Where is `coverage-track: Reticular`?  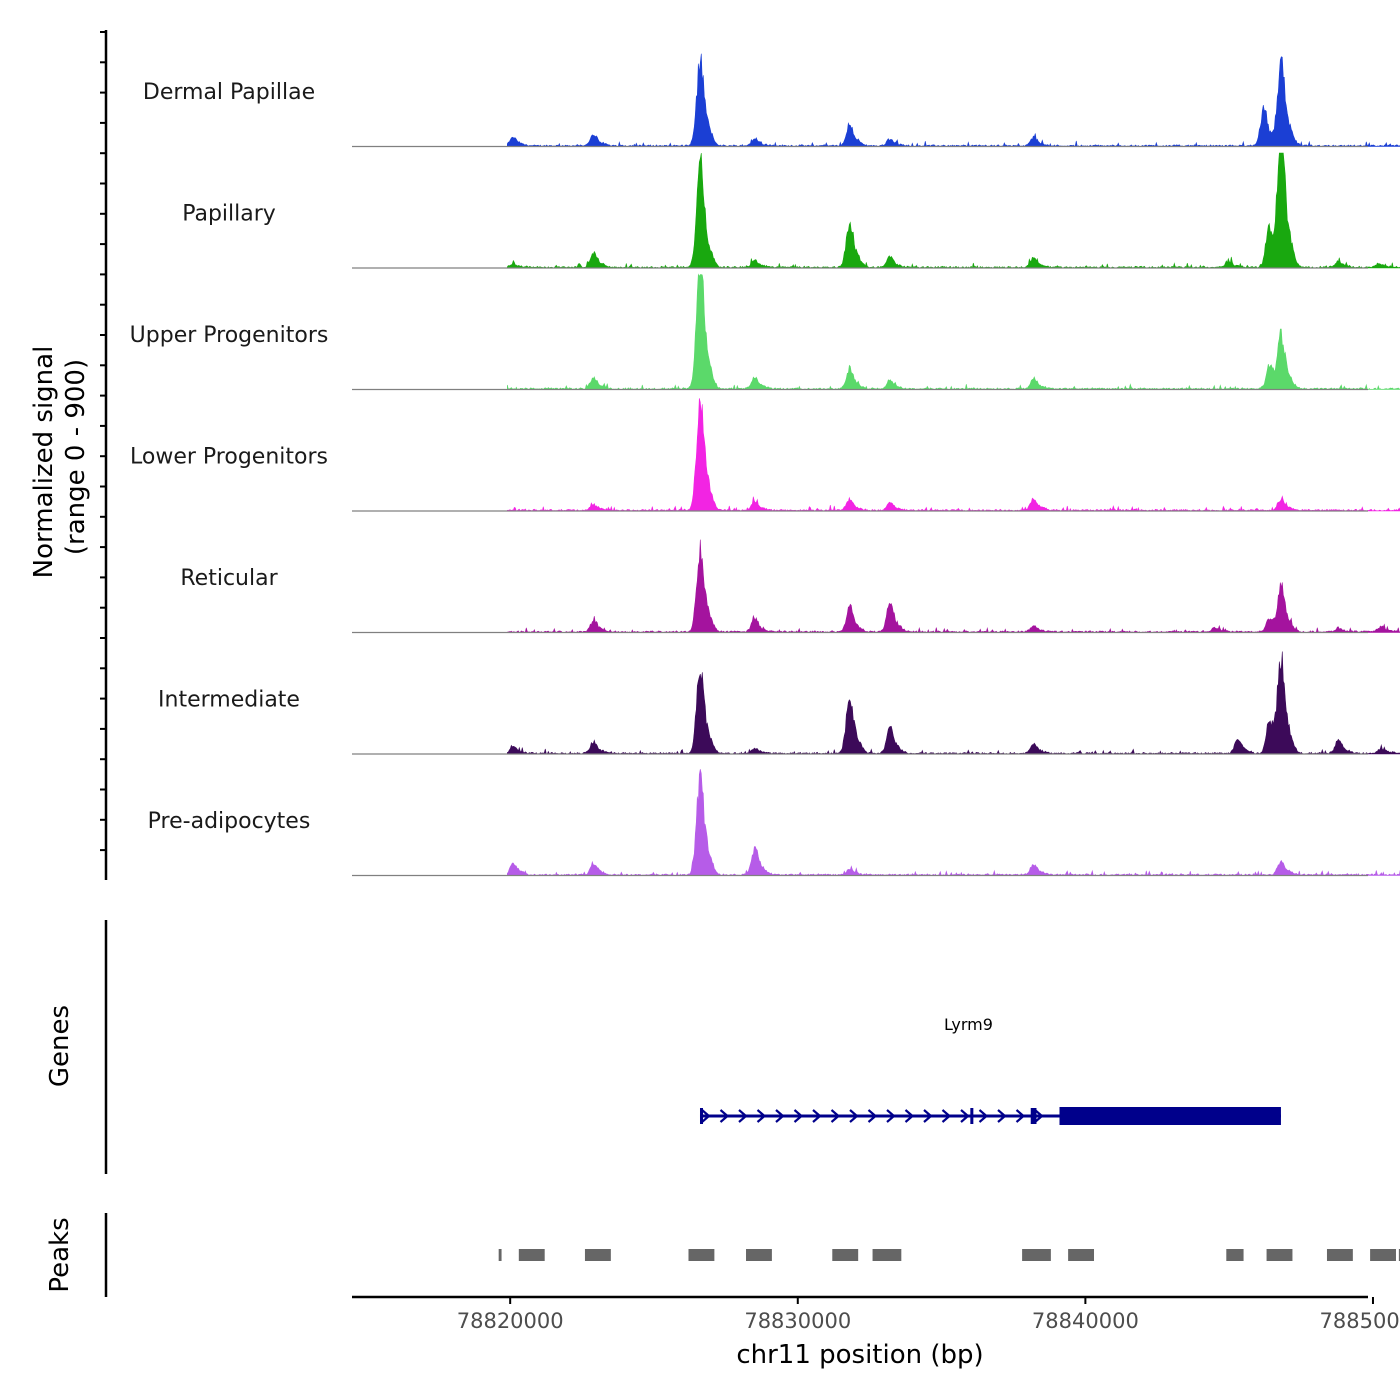 coverage-track: Reticular is located at coordinates (790, 586).